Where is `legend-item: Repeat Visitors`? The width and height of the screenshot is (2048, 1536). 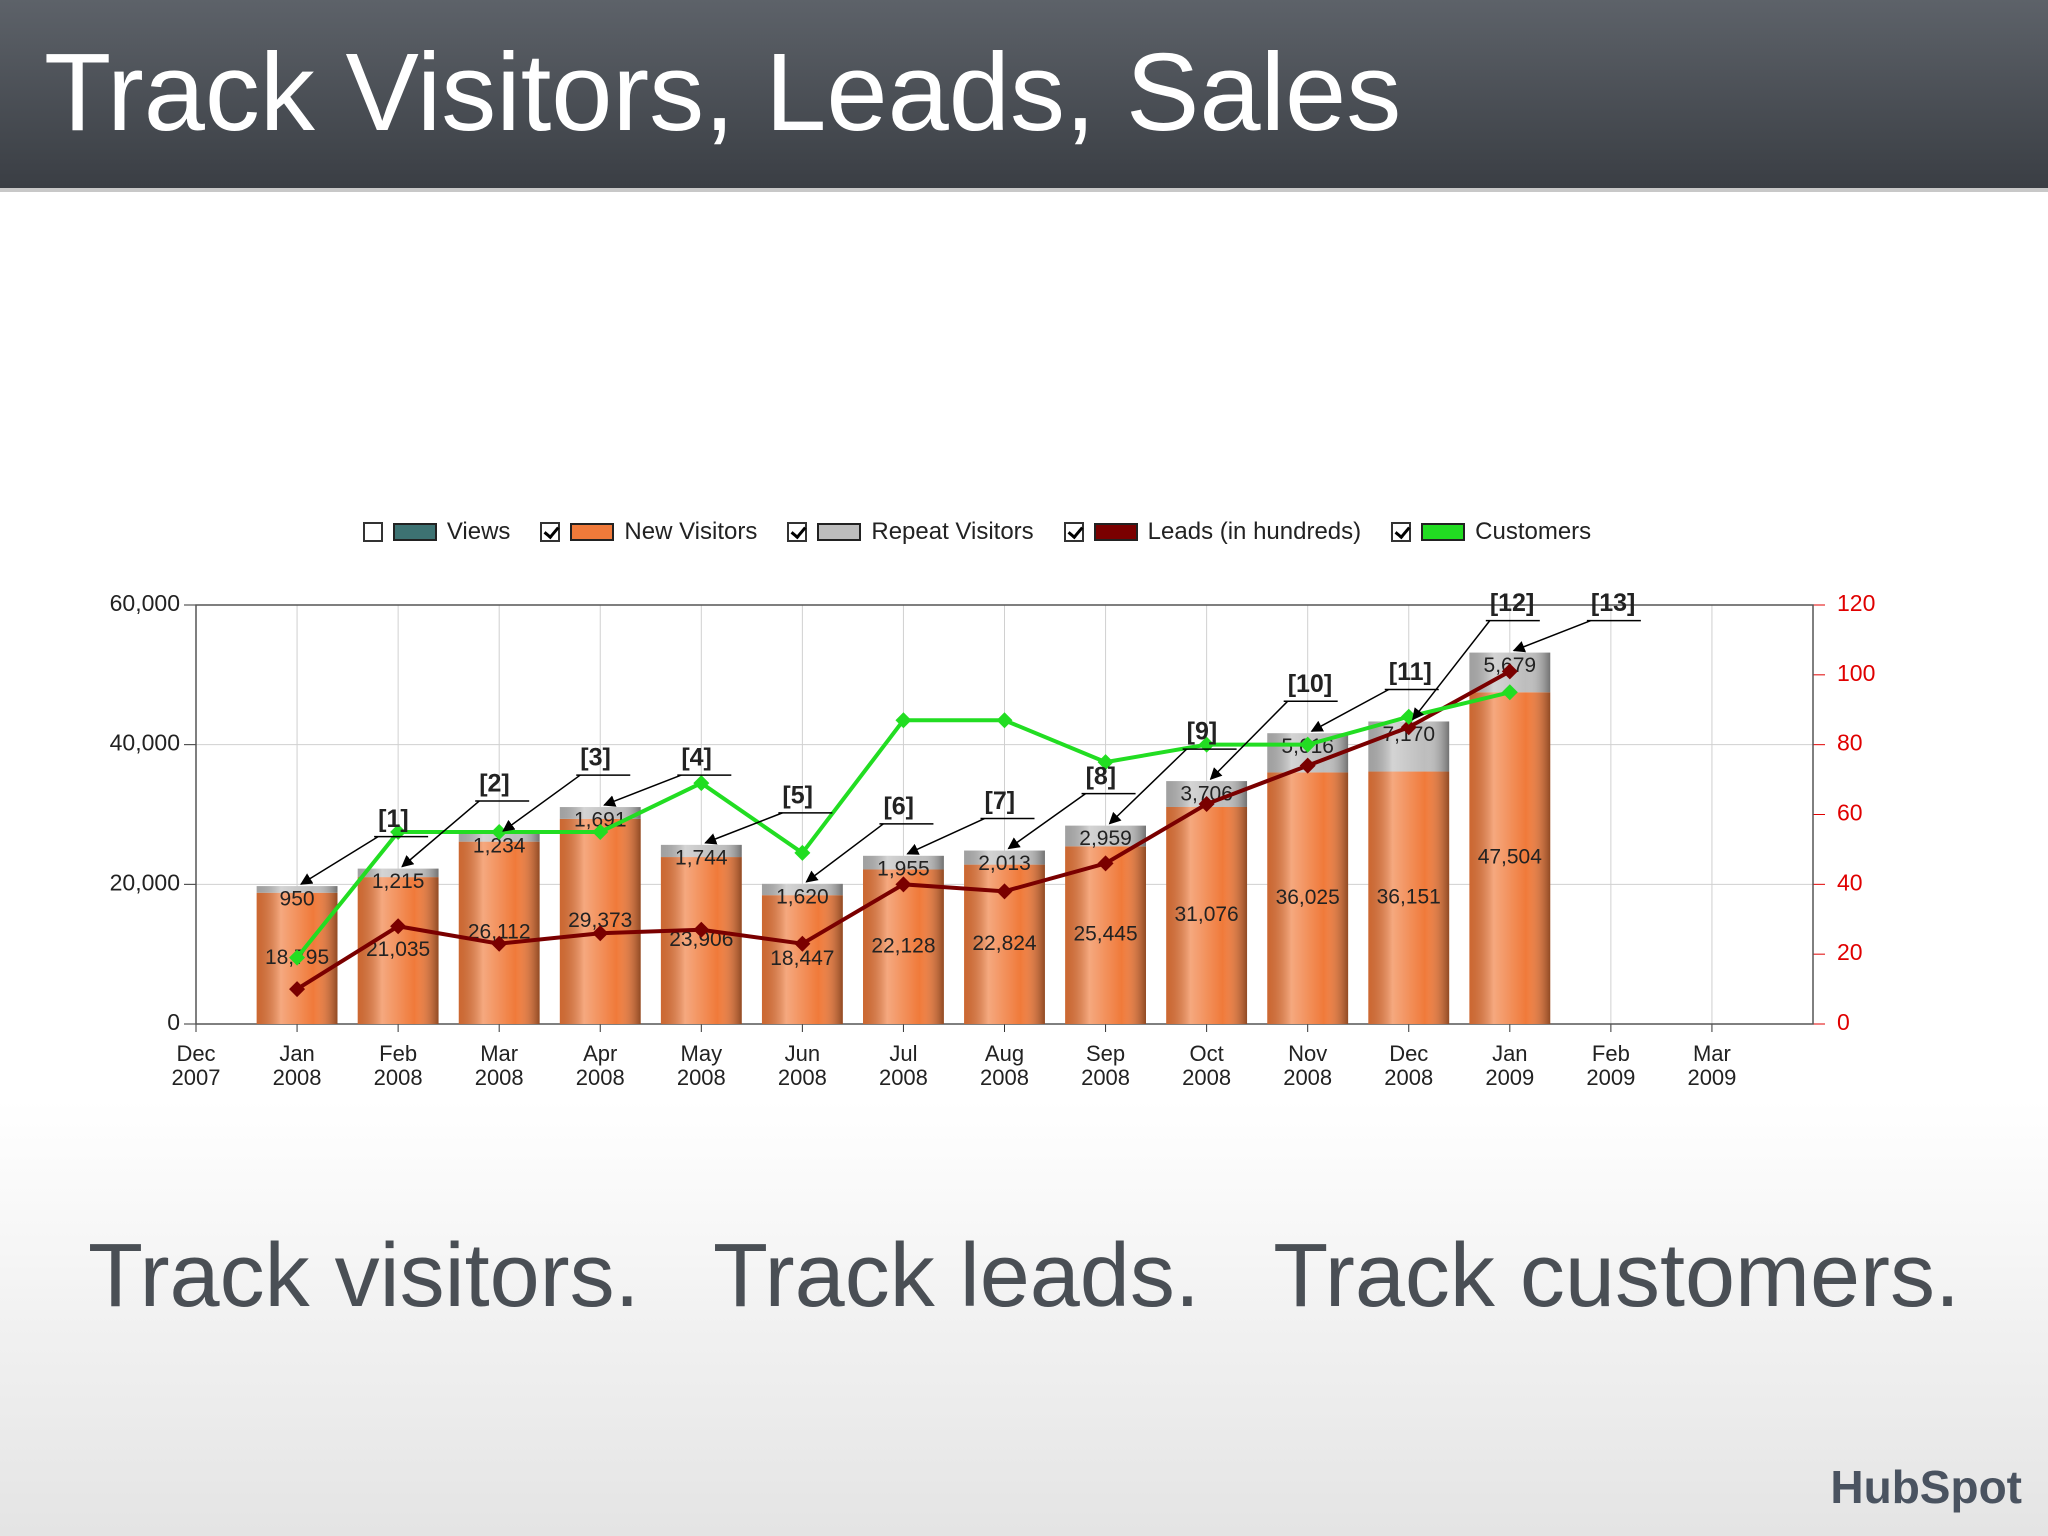
legend-item: Repeat Visitors is located at coordinates (910, 532).